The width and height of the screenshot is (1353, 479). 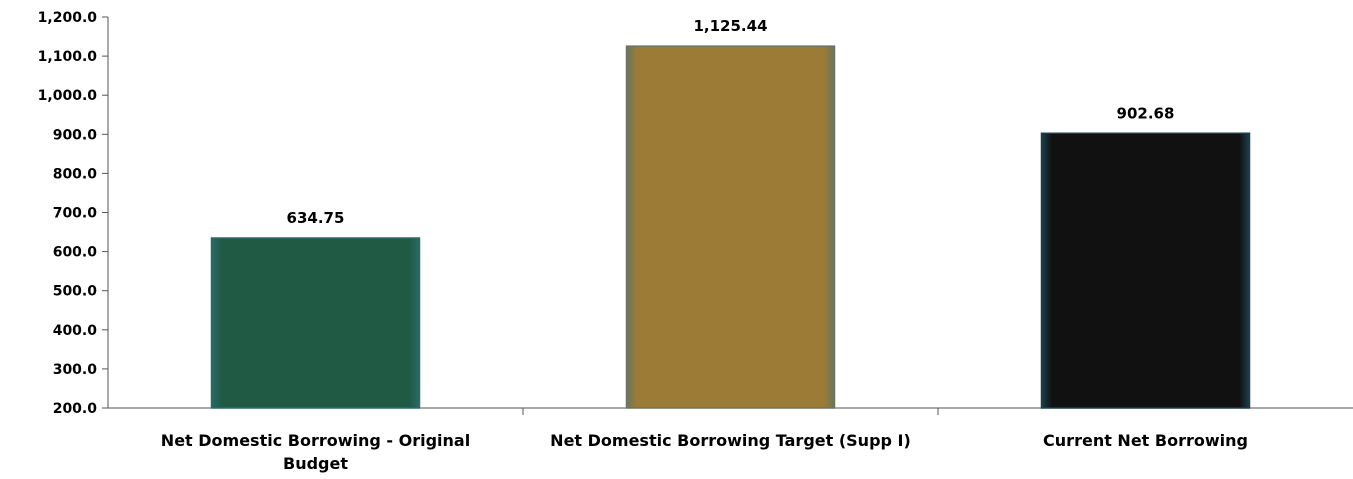 I want to click on data-label: 902.68, so click(x=1146, y=113).